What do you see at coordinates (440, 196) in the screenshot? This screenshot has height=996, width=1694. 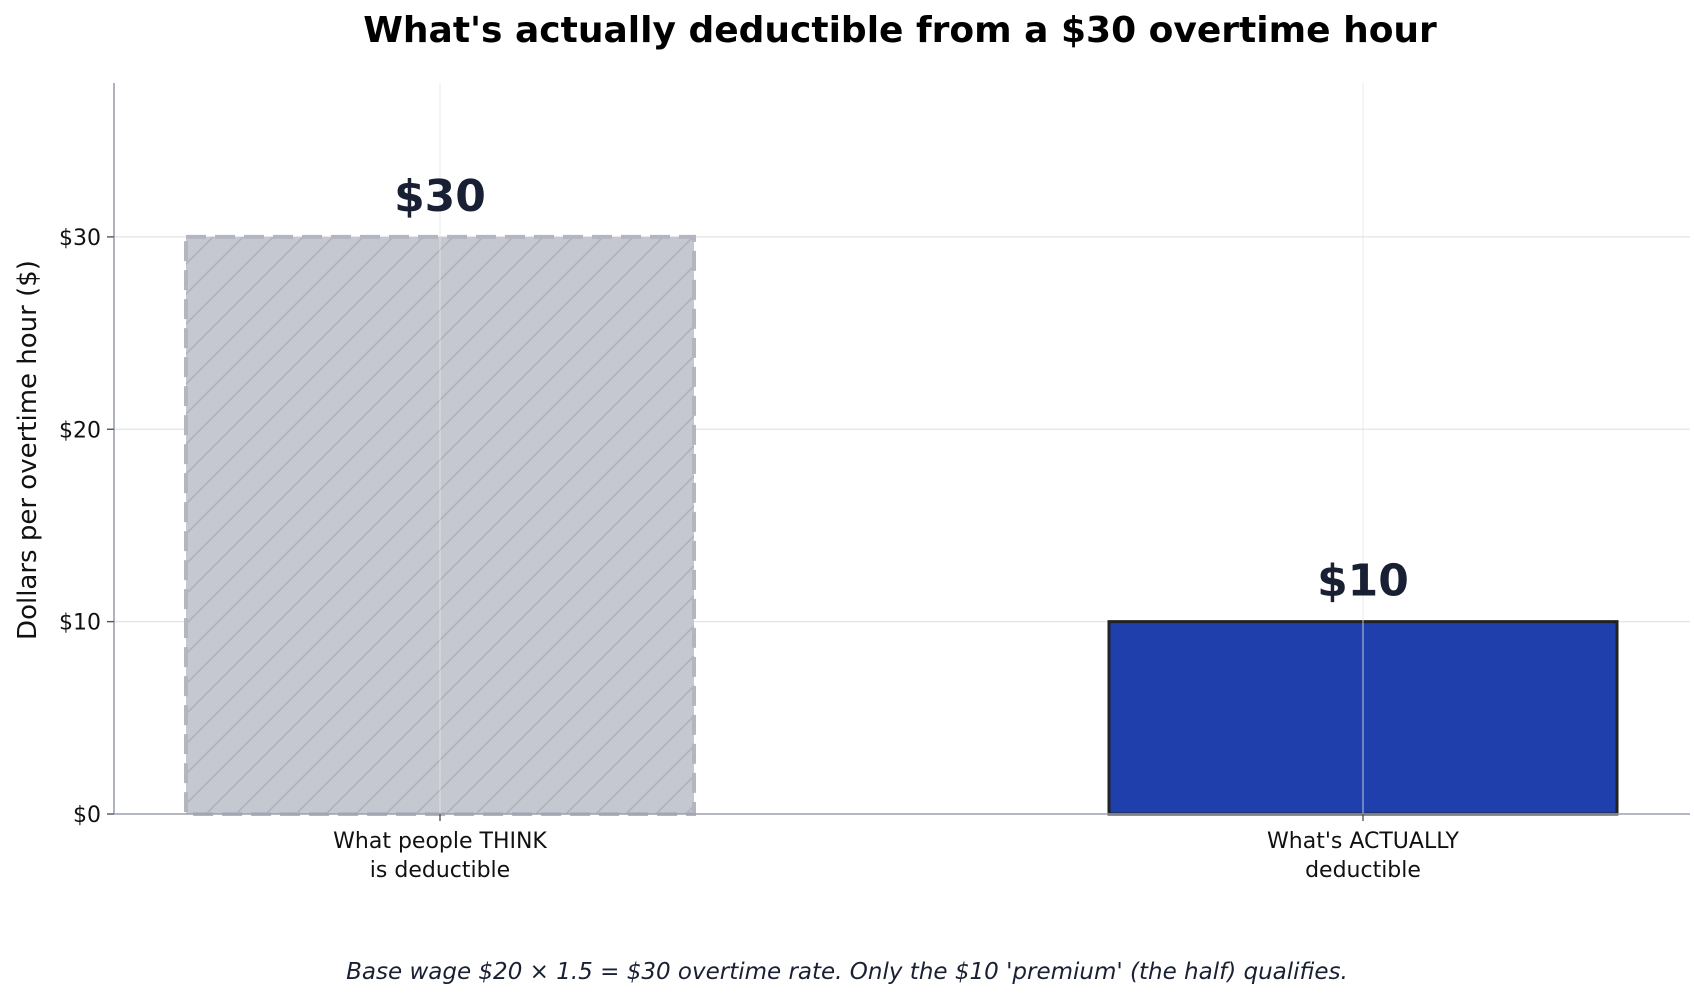 I see `bar-value-label-0: $30` at bounding box center [440, 196].